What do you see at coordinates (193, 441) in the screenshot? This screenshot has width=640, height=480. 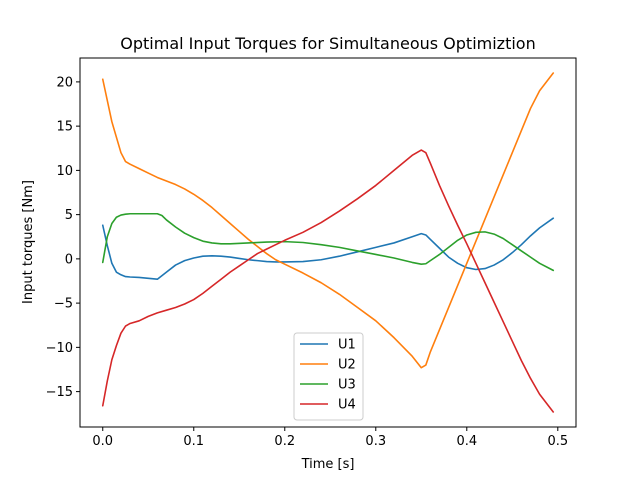 I see `x-tick-label: 0.1` at bounding box center [193, 441].